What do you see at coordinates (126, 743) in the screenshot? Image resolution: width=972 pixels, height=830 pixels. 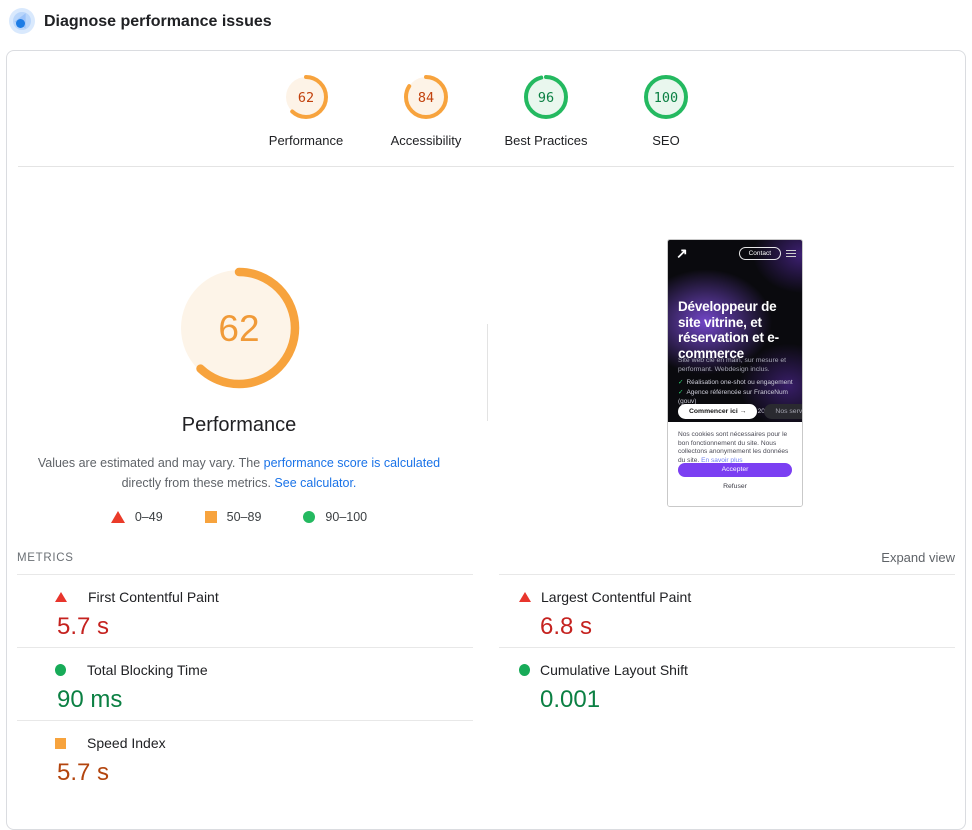 I see `metric-name: Speed Index` at bounding box center [126, 743].